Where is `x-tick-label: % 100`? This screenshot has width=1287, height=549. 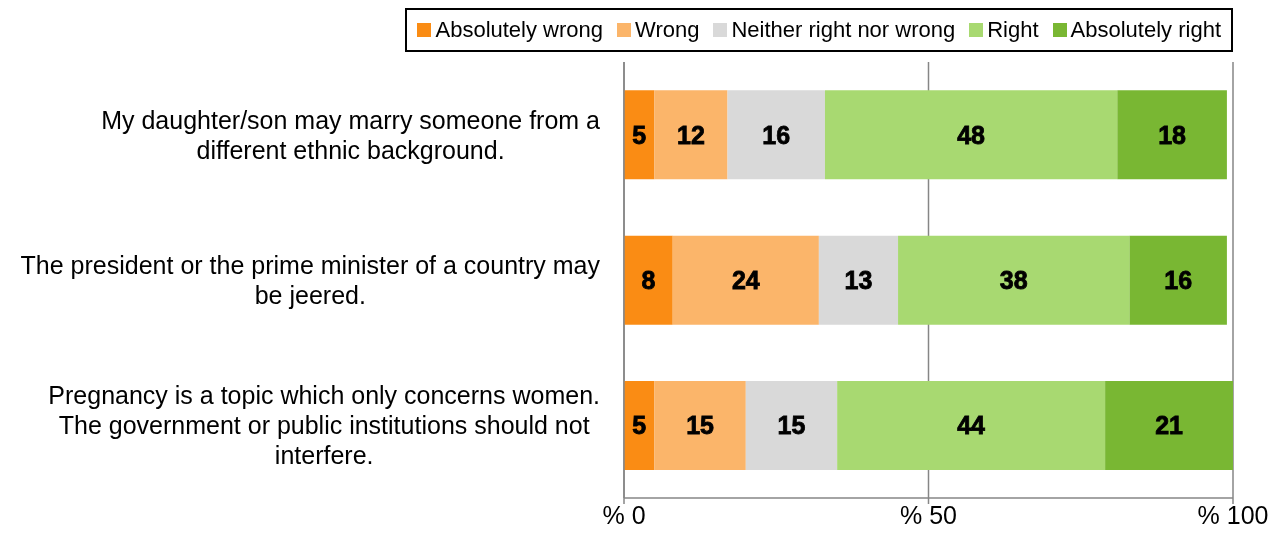 x-tick-label: % 100 is located at coordinates (1233, 514).